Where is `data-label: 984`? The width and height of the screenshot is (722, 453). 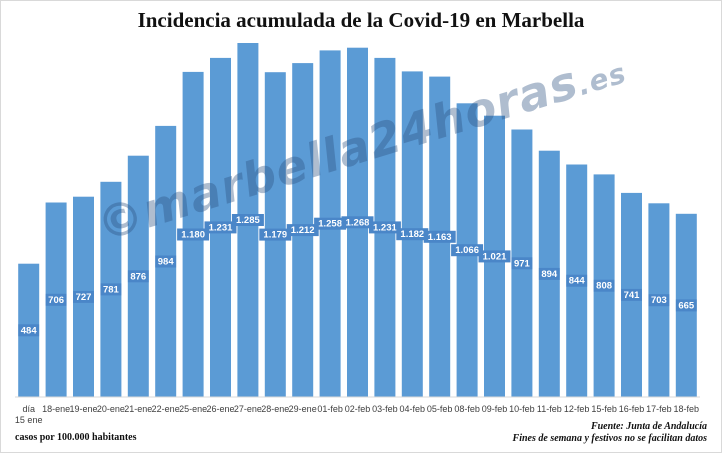 data-label: 984 is located at coordinates (166, 262).